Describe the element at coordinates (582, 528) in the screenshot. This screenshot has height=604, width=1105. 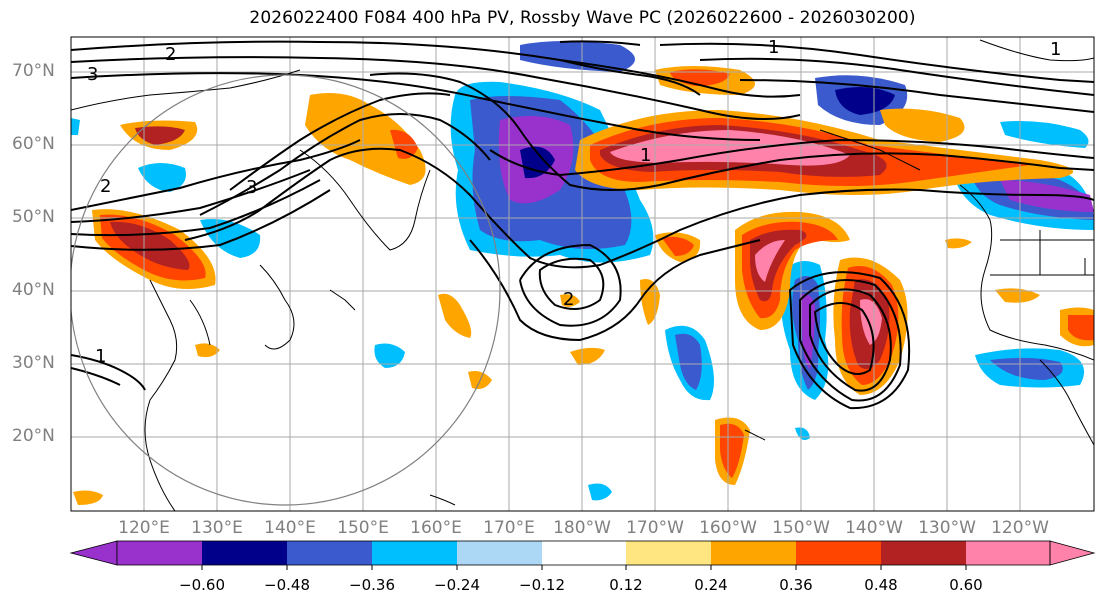
I see `lon-label: 180°W` at that location.